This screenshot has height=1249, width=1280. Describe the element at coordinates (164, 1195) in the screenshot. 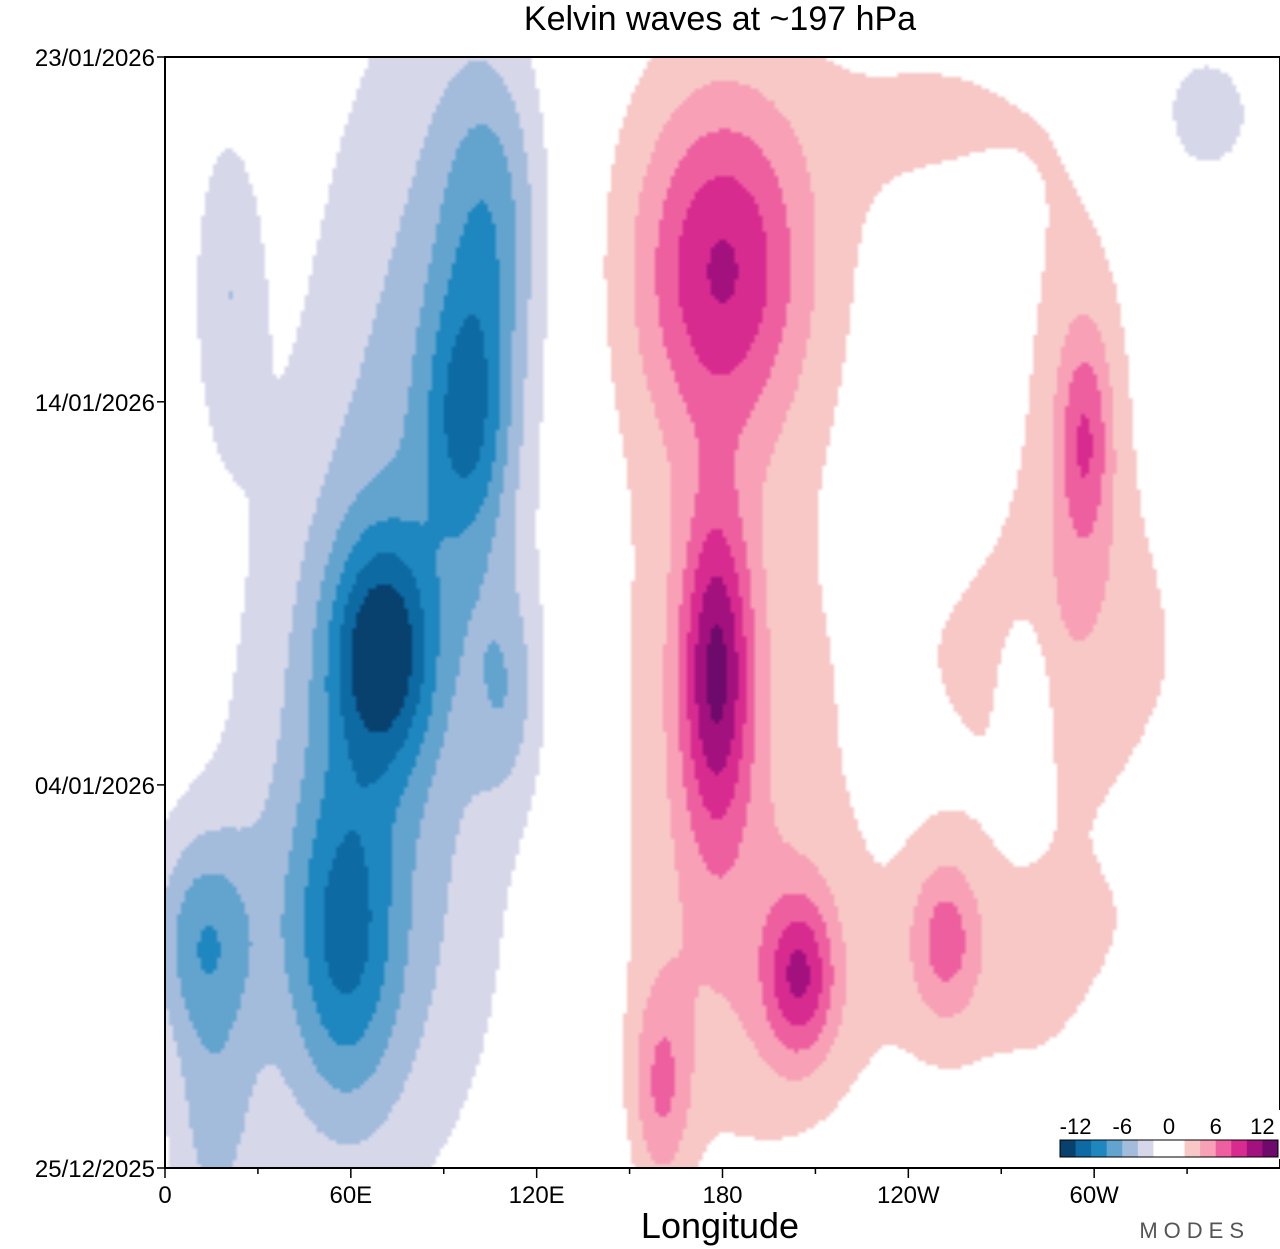

I see `x-tick-label: 0` at that location.